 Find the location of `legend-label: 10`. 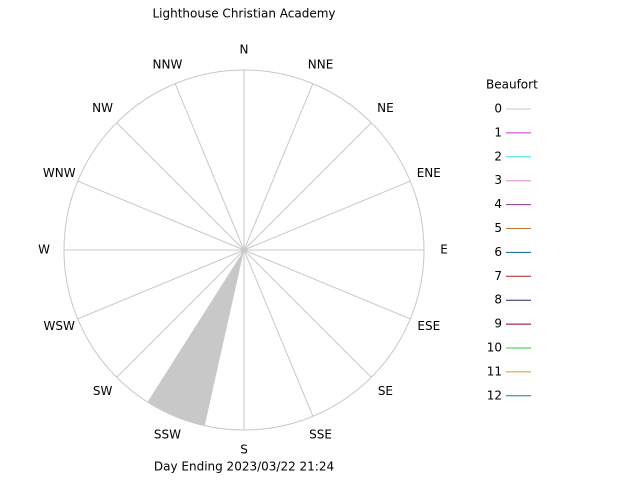

legend-label: 10 is located at coordinates (494, 348).